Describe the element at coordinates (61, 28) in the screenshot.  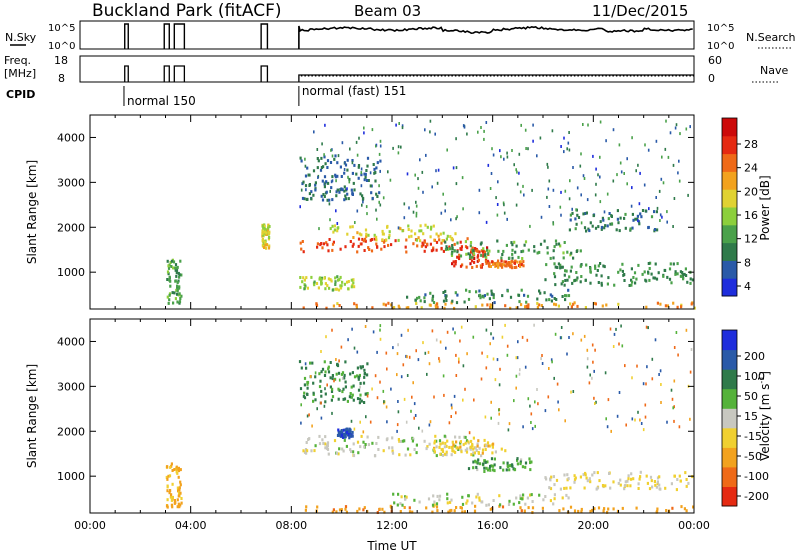
I see `nsky-tick-max: 10^5` at that location.